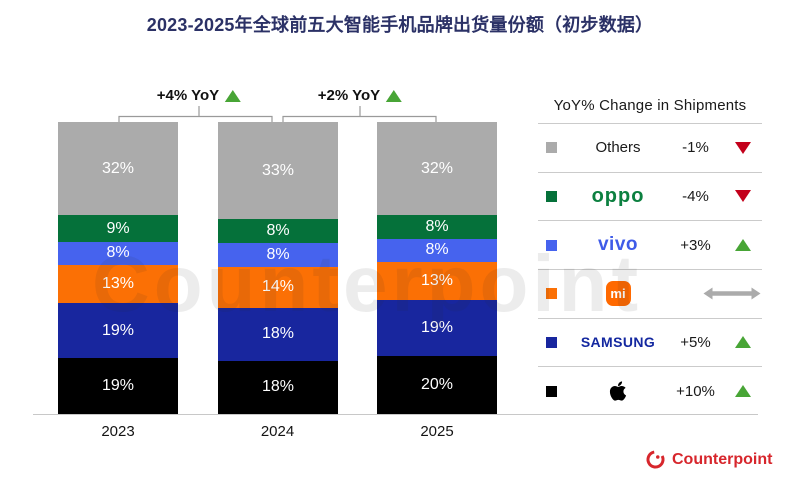  What do you see at coordinates (551, 196) in the screenshot?
I see `legend-swatch-oppo` at bounding box center [551, 196].